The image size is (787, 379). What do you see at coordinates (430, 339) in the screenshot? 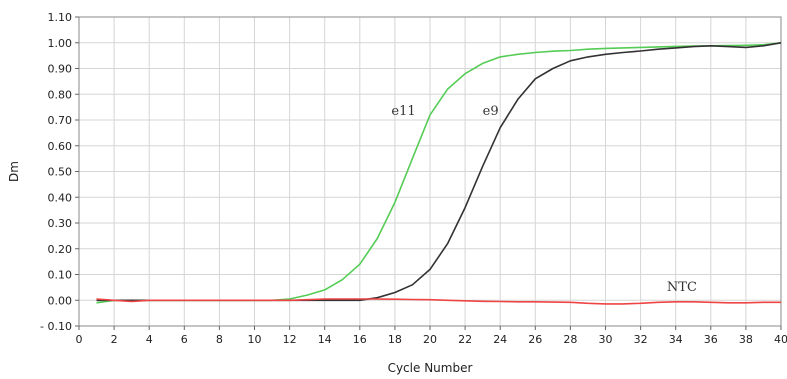
I see `x-tick-label: 20` at bounding box center [430, 339].